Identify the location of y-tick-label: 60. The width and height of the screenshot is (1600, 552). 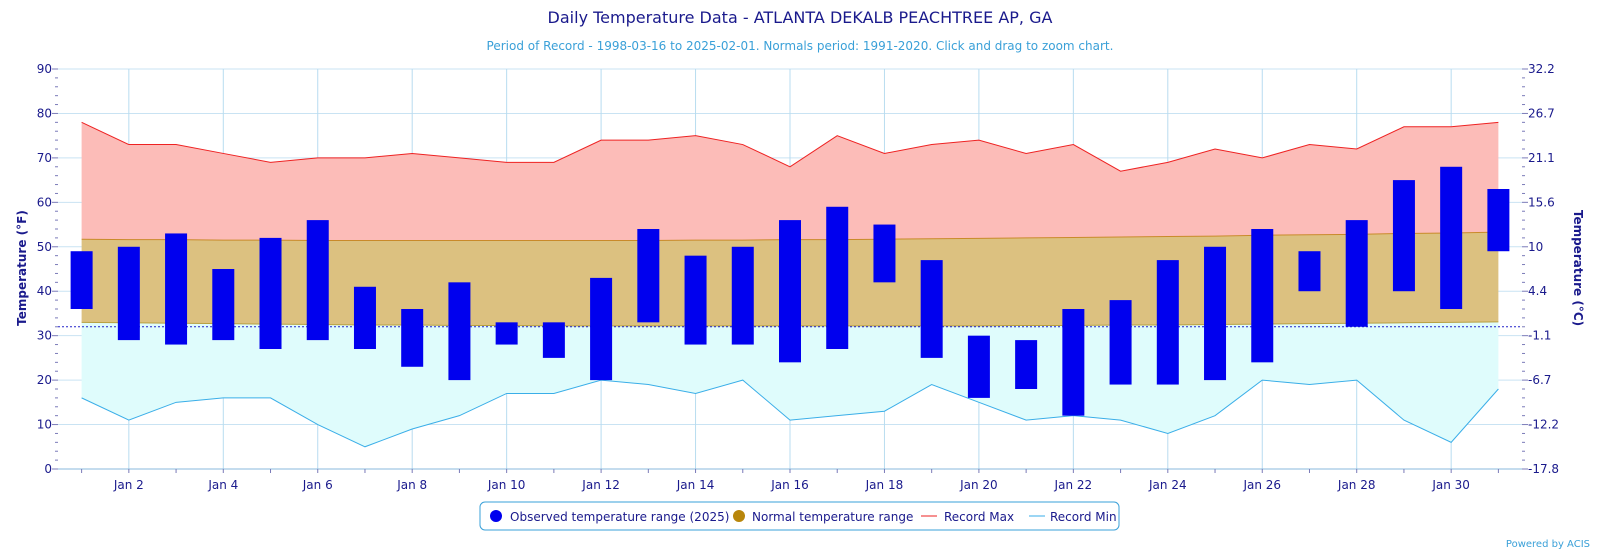
(44, 202).